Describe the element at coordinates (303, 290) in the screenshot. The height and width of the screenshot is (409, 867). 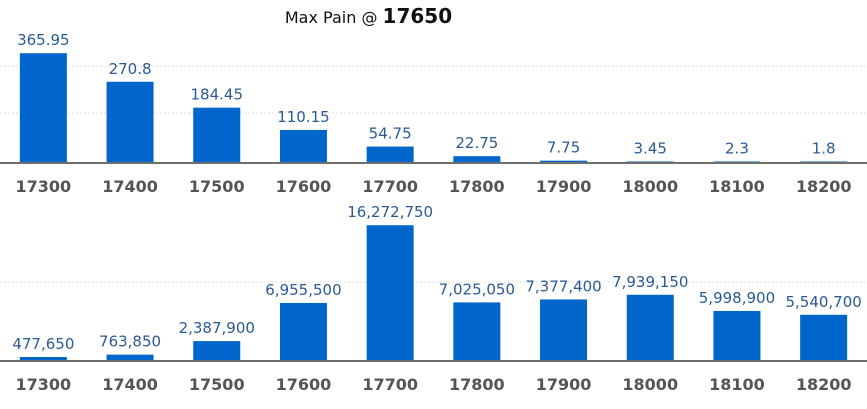
I see `value-label: 6,955,500` at that location.